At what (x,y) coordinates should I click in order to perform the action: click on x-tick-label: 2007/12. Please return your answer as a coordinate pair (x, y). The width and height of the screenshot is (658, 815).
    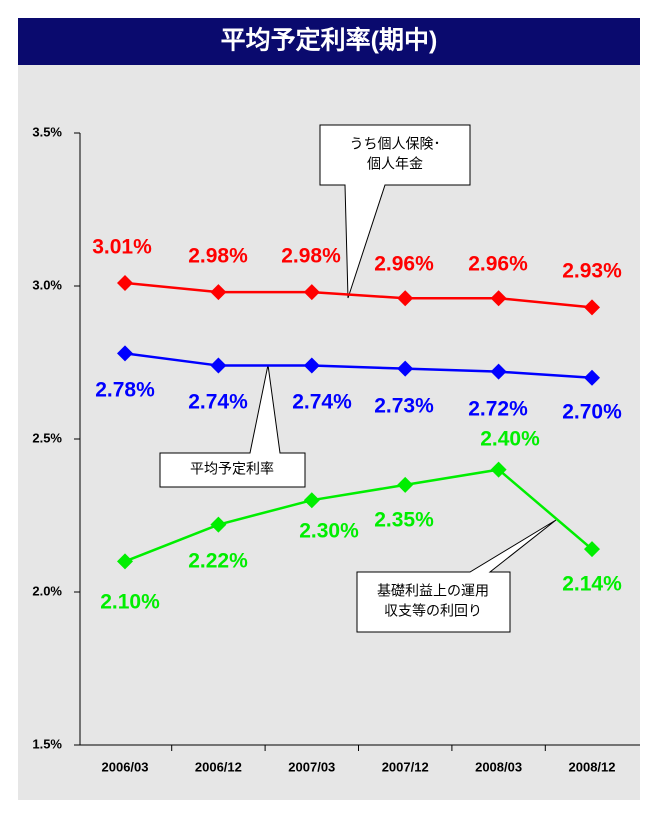
    Looking at the image, I should click on (405, 766).